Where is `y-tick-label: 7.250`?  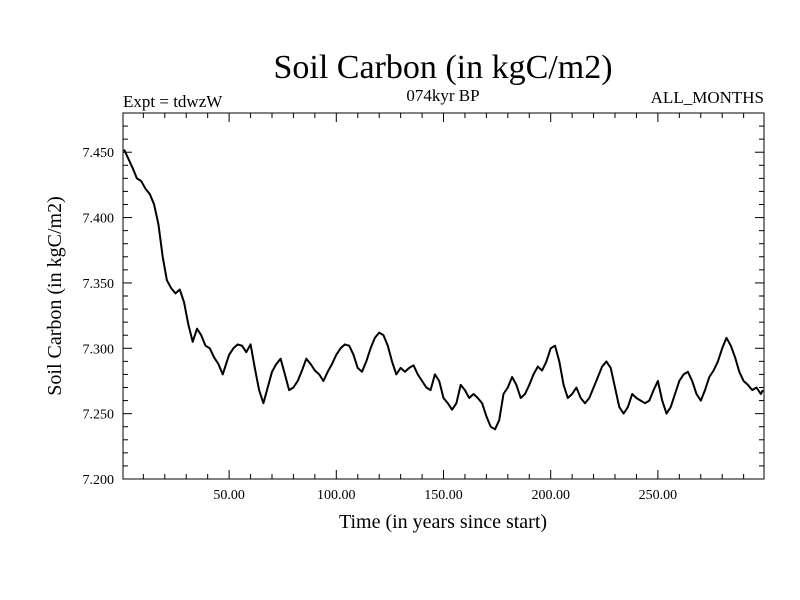 y-tick-label: 7.250 is located at coordinates (99, 415).